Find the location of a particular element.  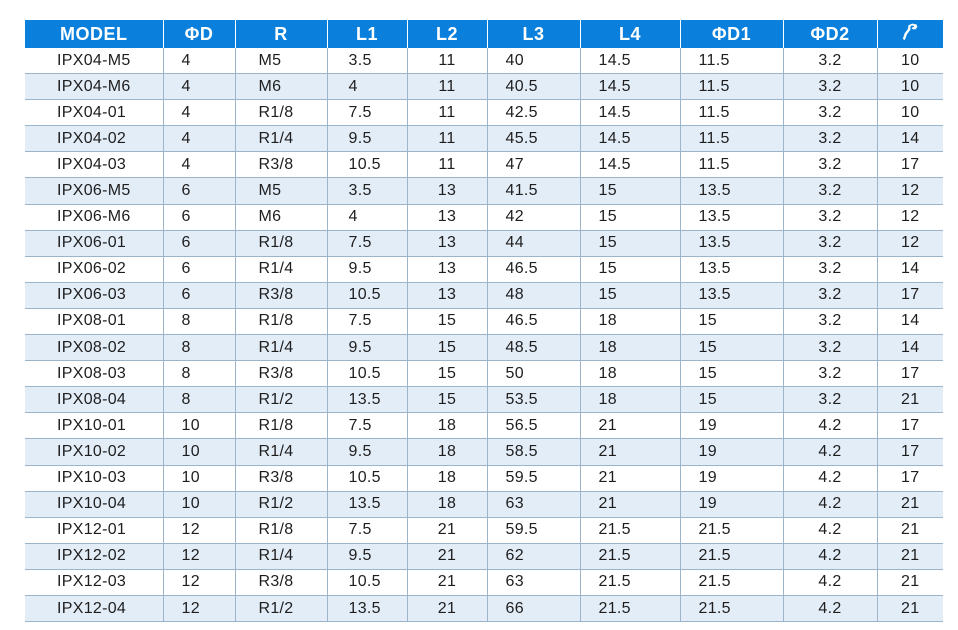

cell-model: IPX12-01 is located at coordinates (94, 530).